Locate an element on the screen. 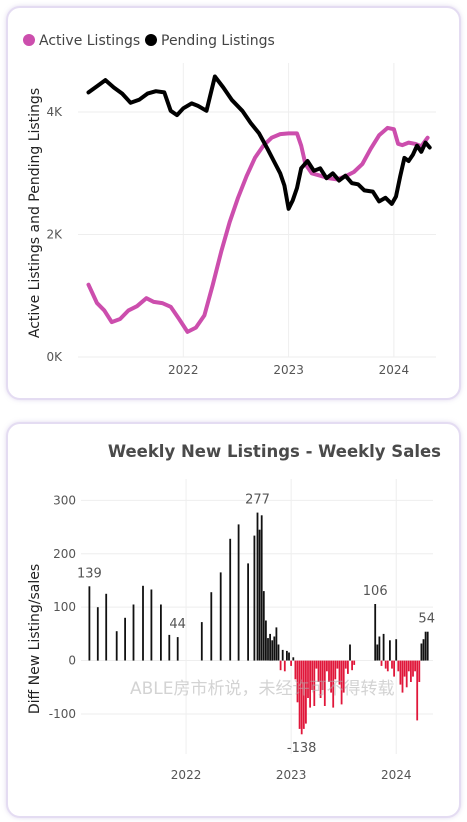  y-tick-label: 0K is located at coordinates (54, 357).